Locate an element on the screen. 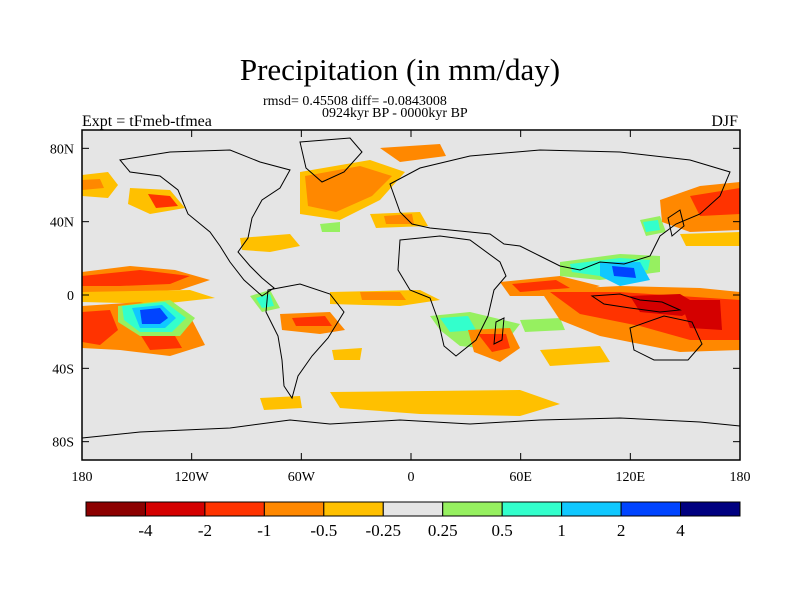 The width and height of the screenshot is (800, 600). anomaly-region-southern-ocean is located at coordinates (445, 403).